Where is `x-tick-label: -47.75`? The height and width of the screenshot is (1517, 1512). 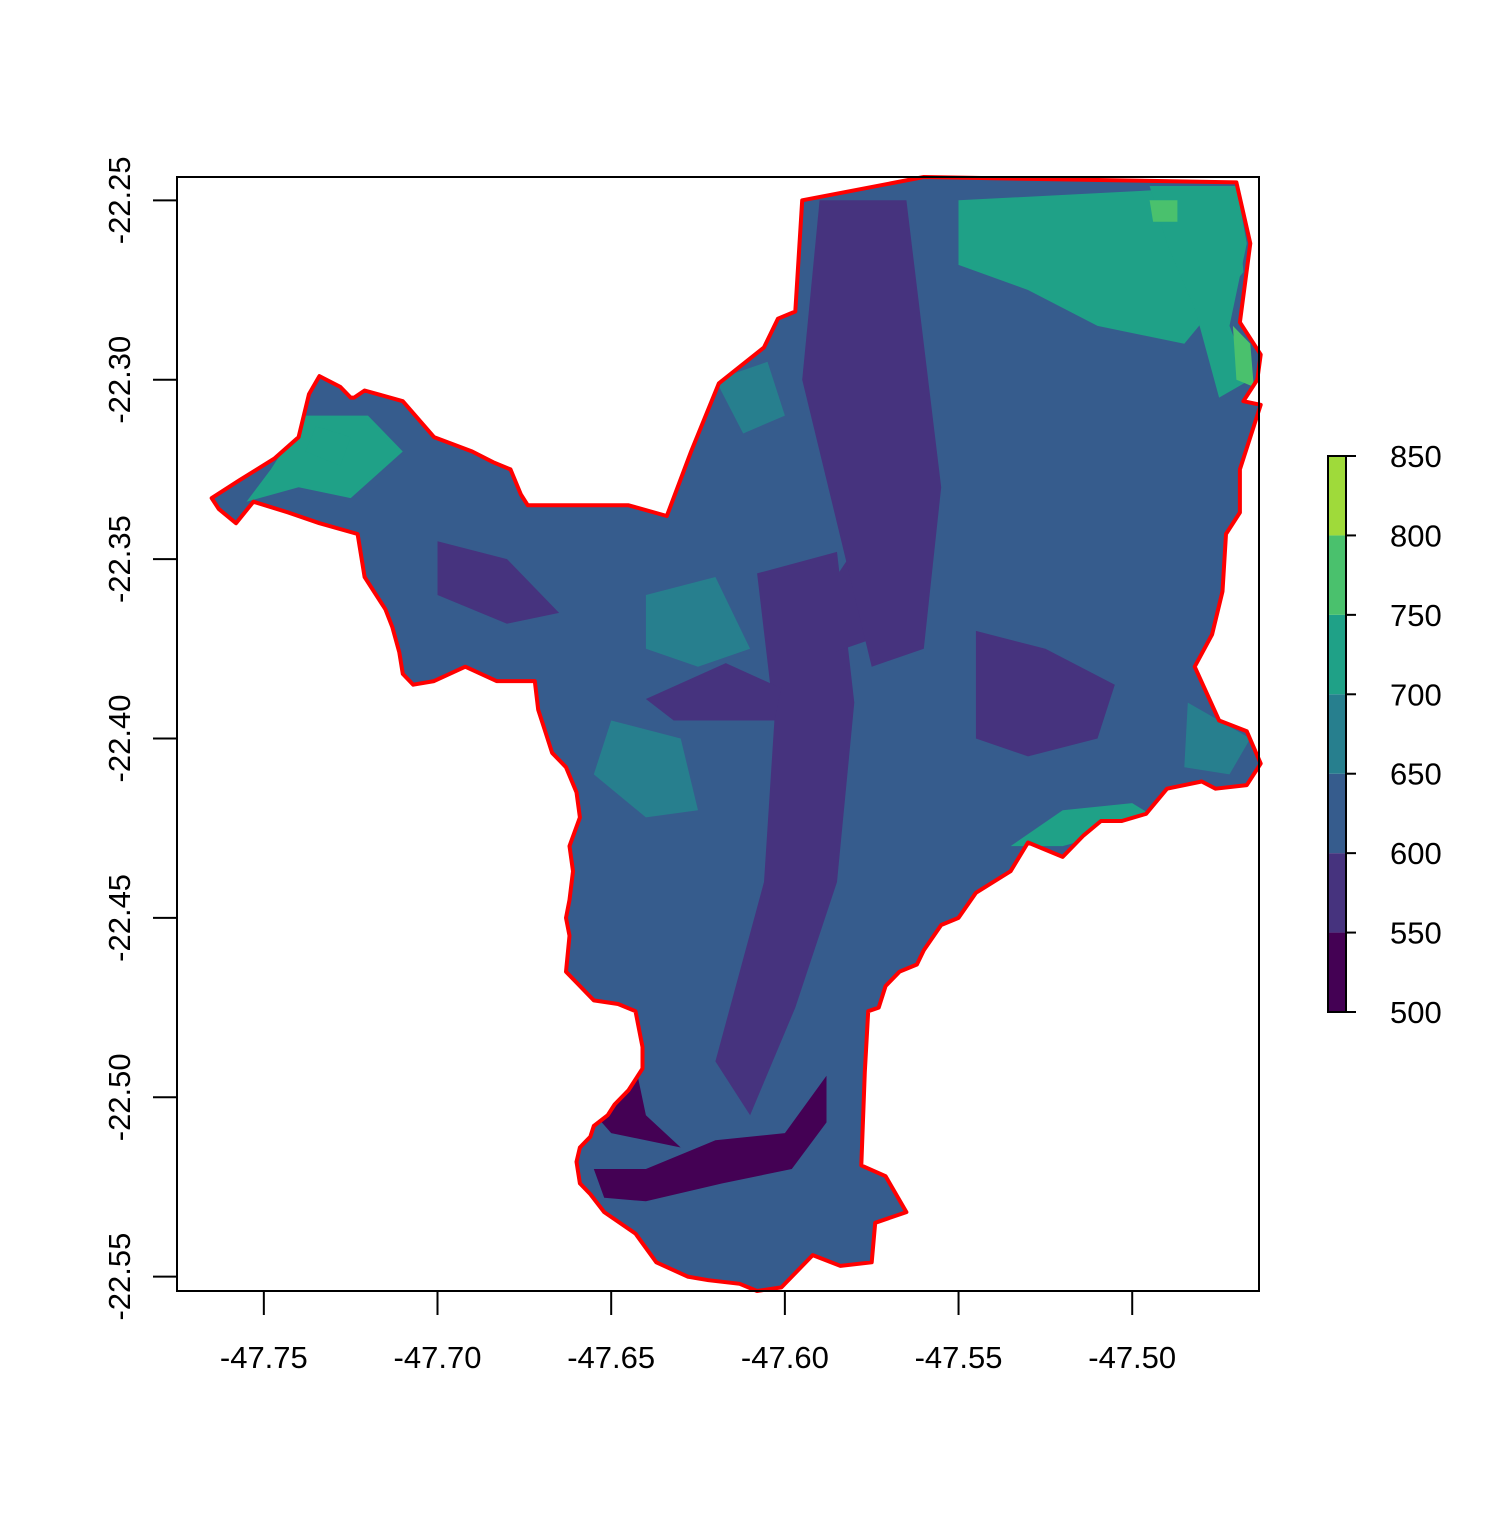
x-tick-label: -47.75 is located at coordinates (264, 1357).